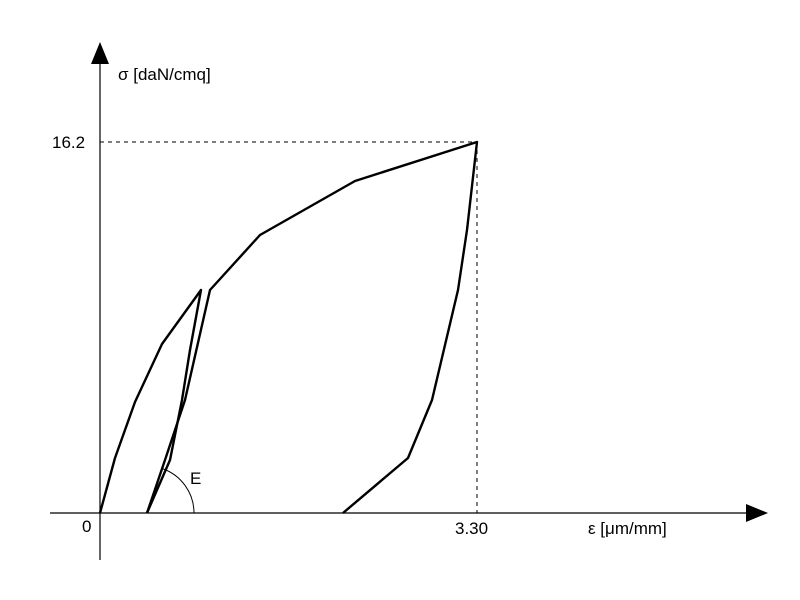  What do you see at coordinates (100, 53) in the screenshot?
I see `y-axis-arrow` at bounding box center [100, 53].